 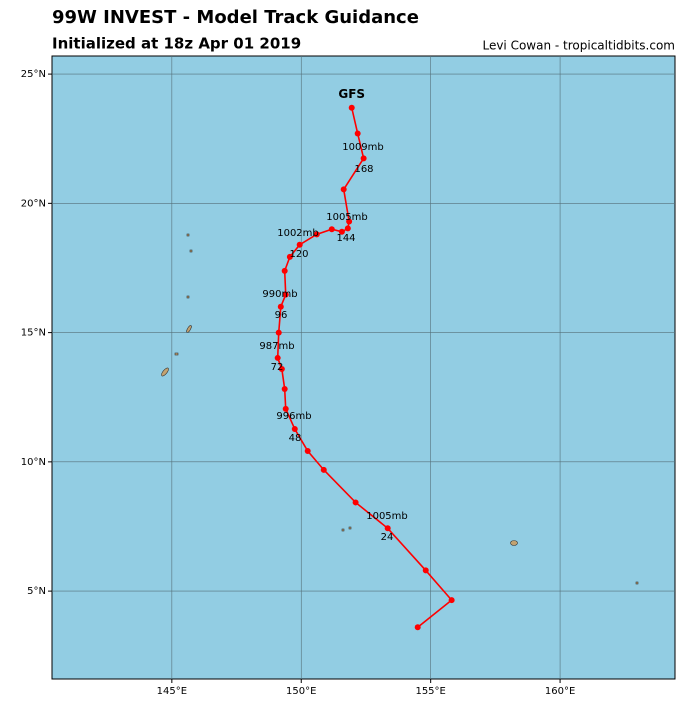 I want to click on y-tick-label: 10°N, so click(x=33, y=462).